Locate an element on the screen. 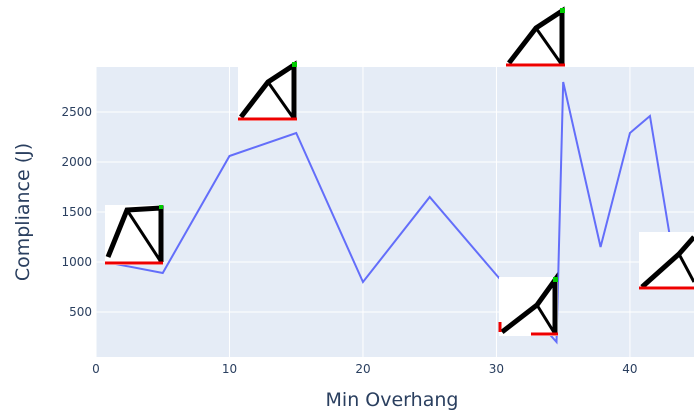 This screenshot has height=415, width=694. y-tick-label: 1500 is located at coordinates (76, 212).